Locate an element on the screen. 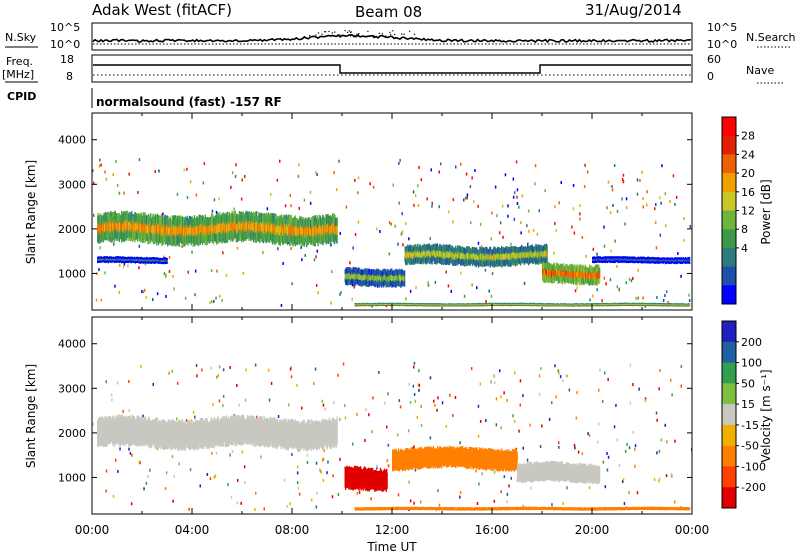  nsky-tick-bottom: 10^0 is located at coordinates (65, 44).